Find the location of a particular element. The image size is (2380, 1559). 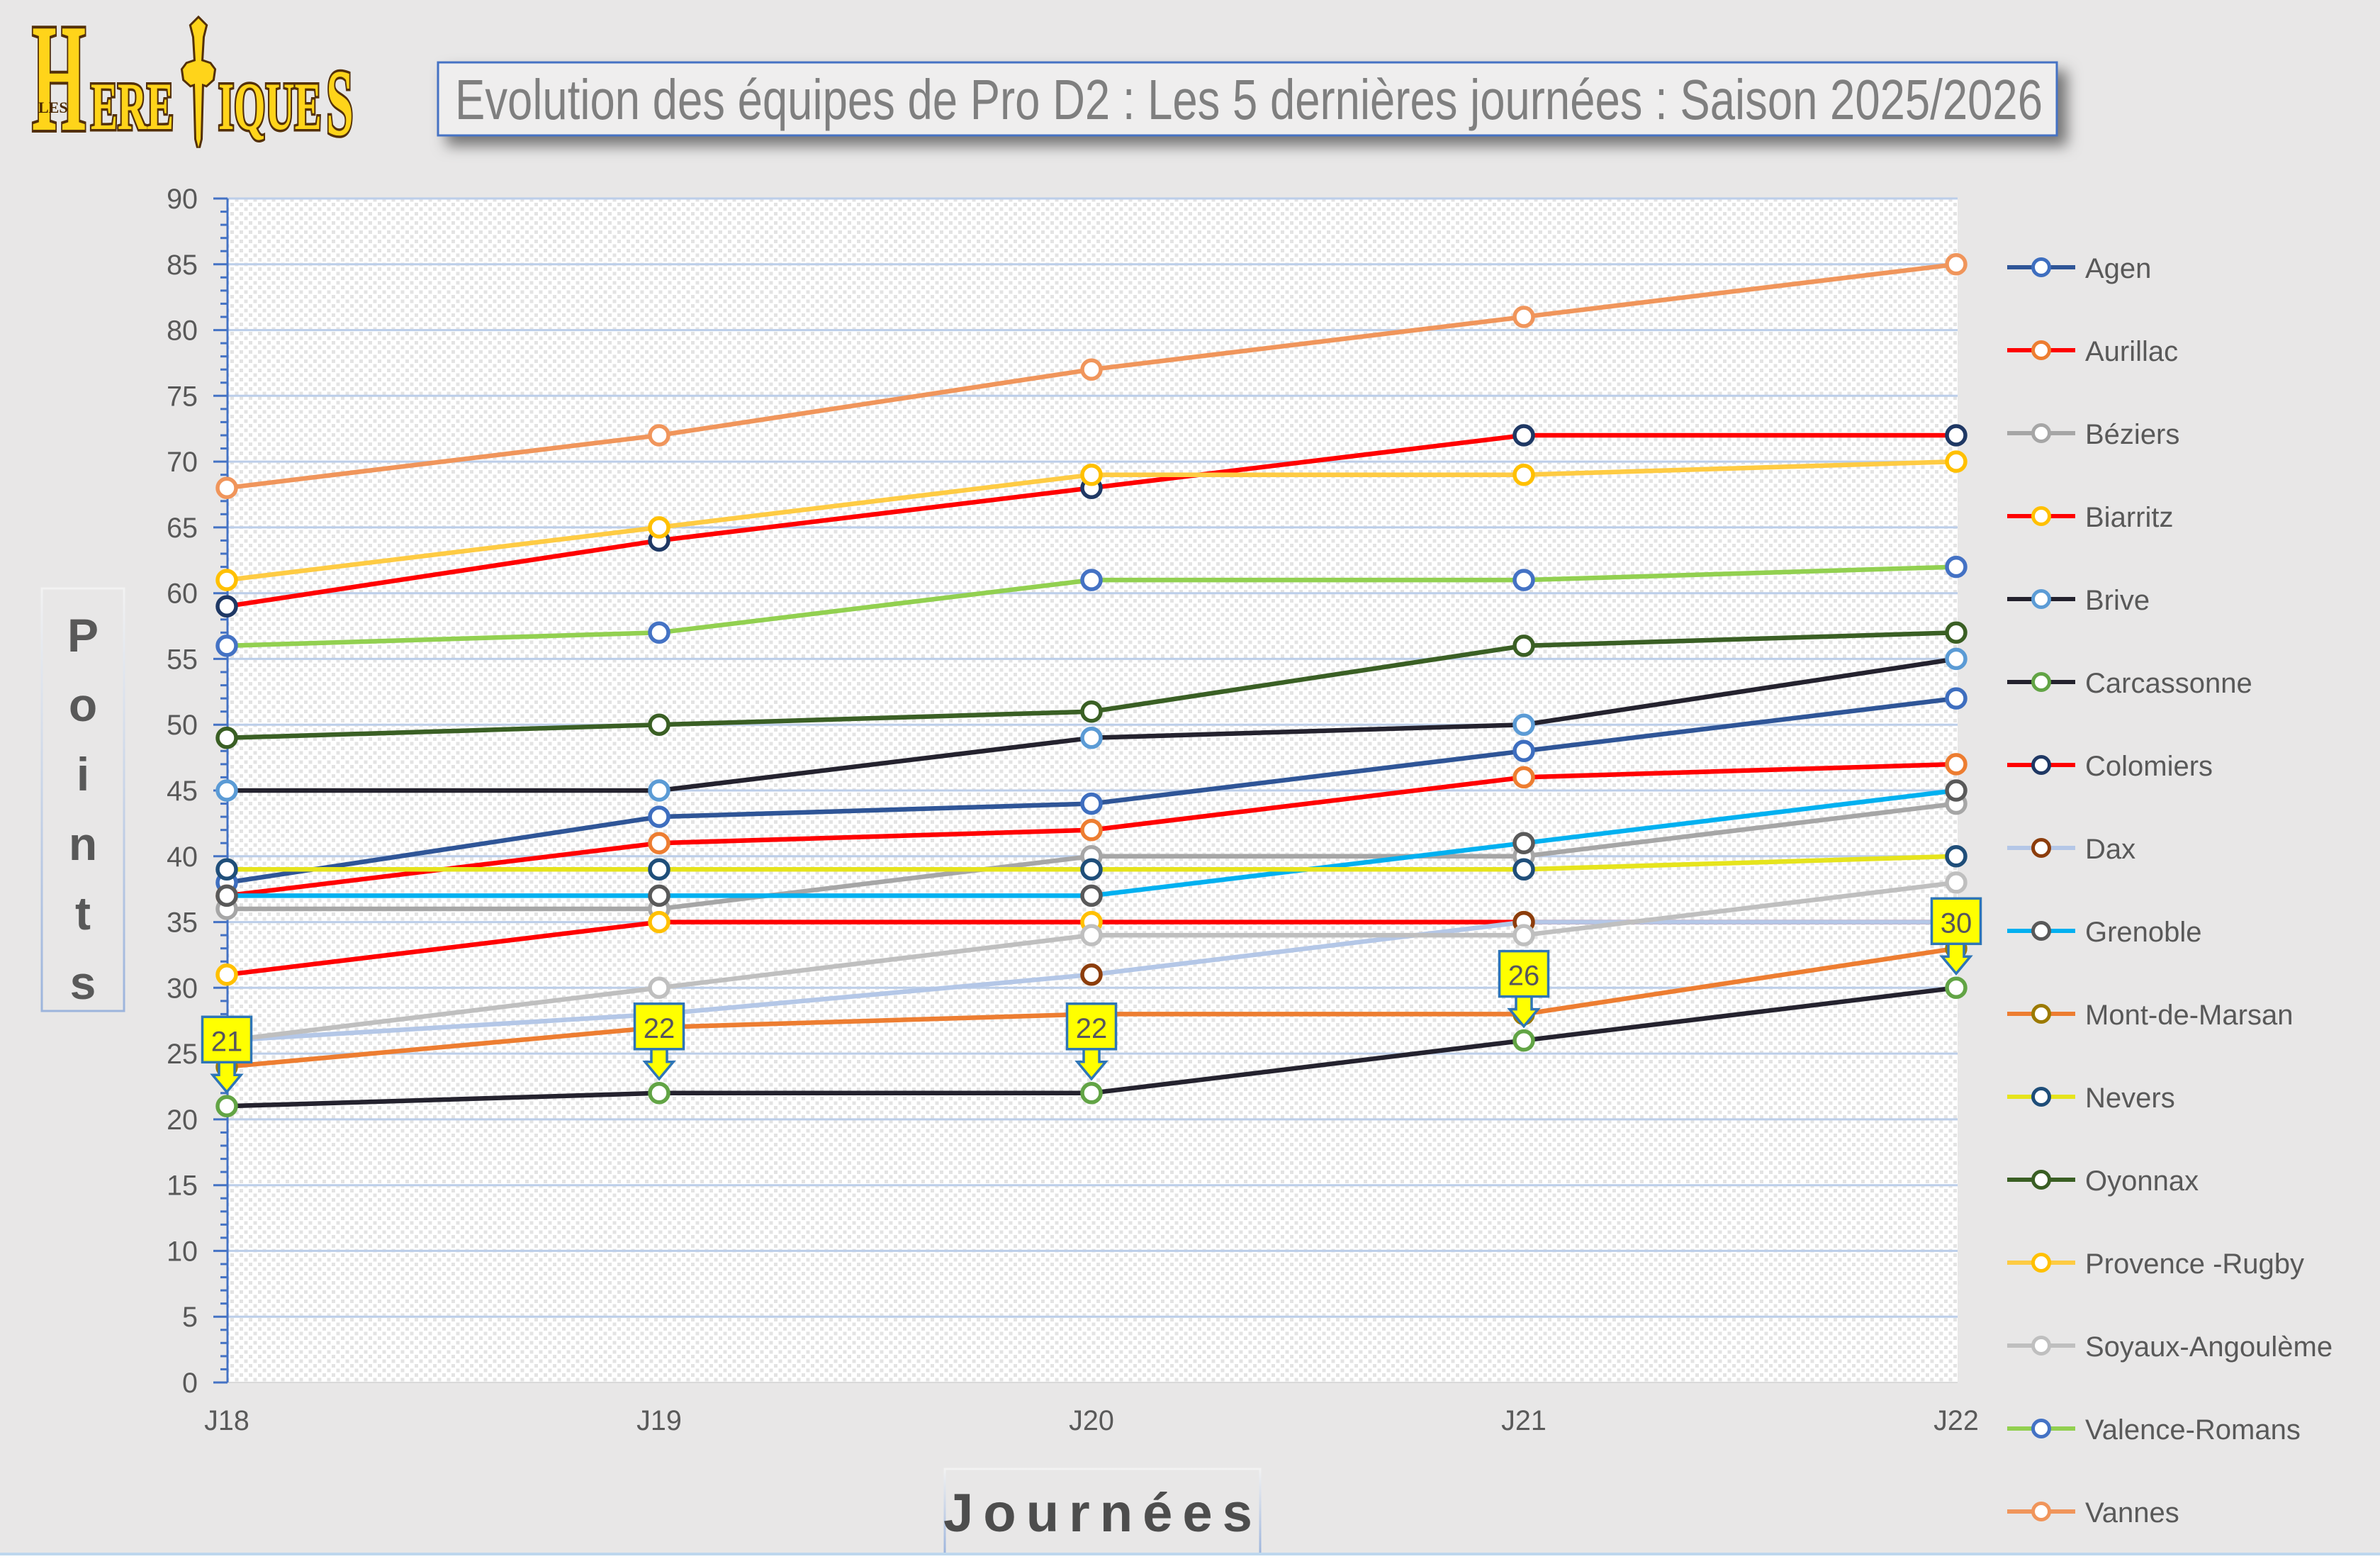

svg-text: Dax is located at coordinates (2110, 850).